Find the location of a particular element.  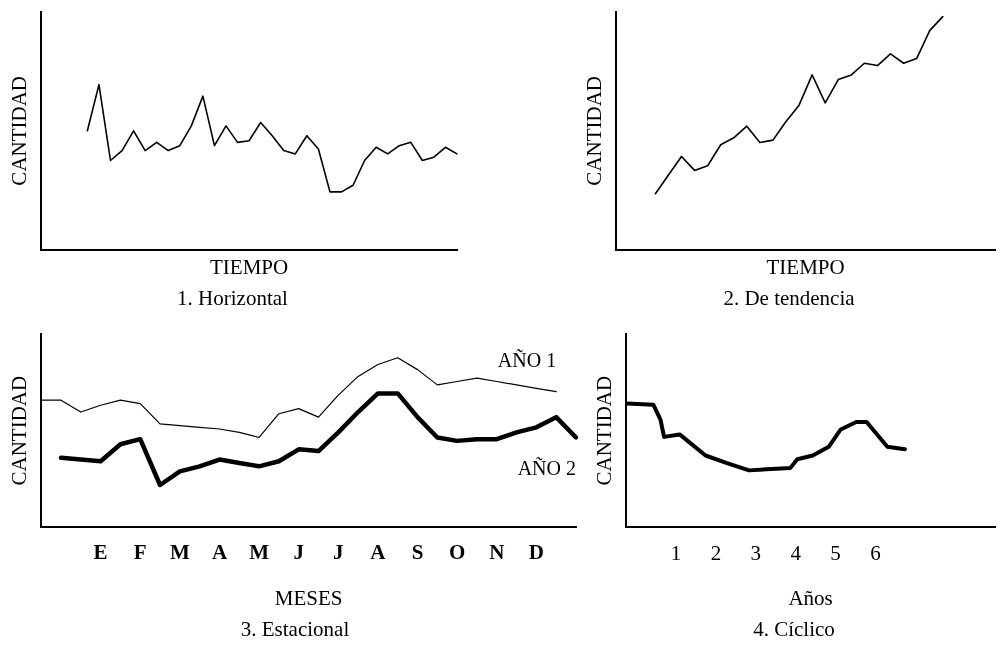

text: 4. Cíclico is located at coordinates (794, 628).